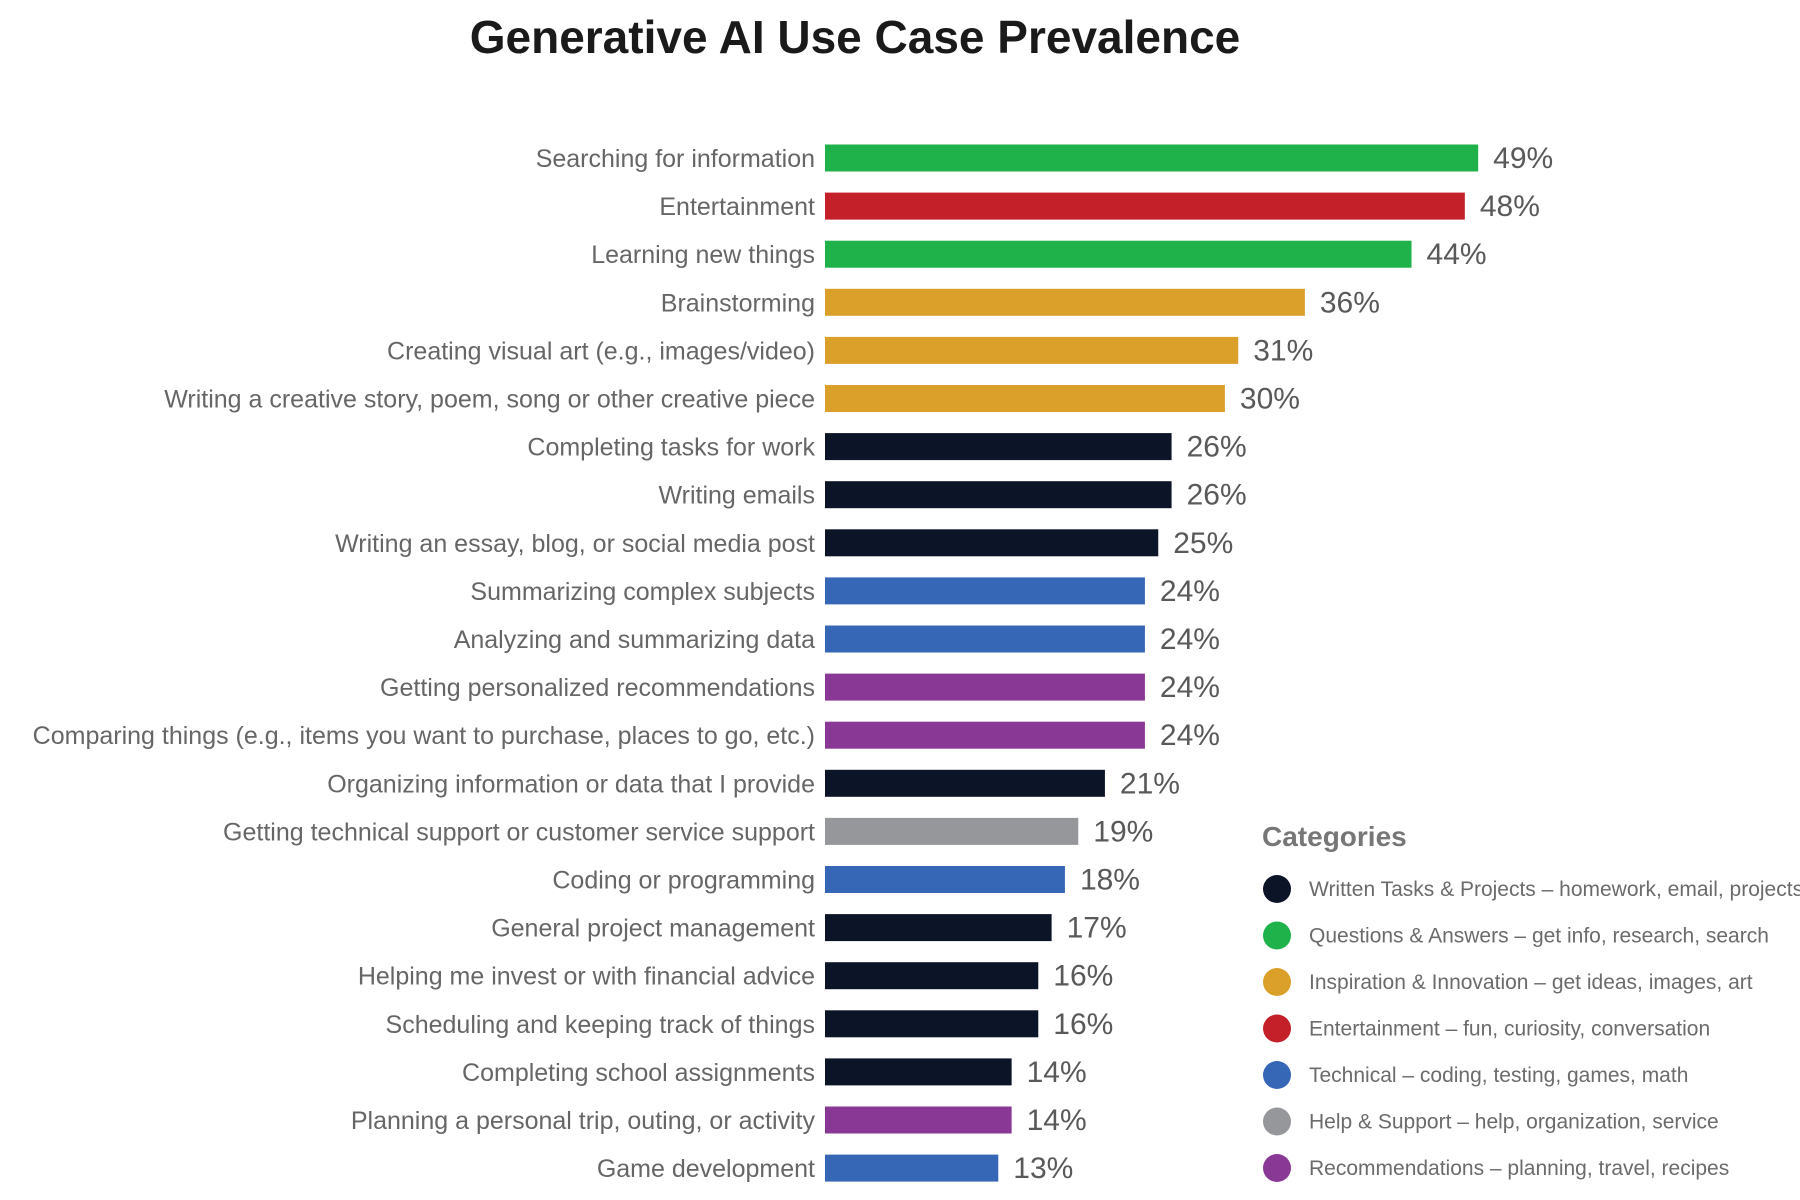 Image resolution: width=1800 pixels, height=1200 pixels. What do you see at coordinates (703, 255) in the screenshot?
I see `category-label: Learning new things` at bounding box center [703, 255].